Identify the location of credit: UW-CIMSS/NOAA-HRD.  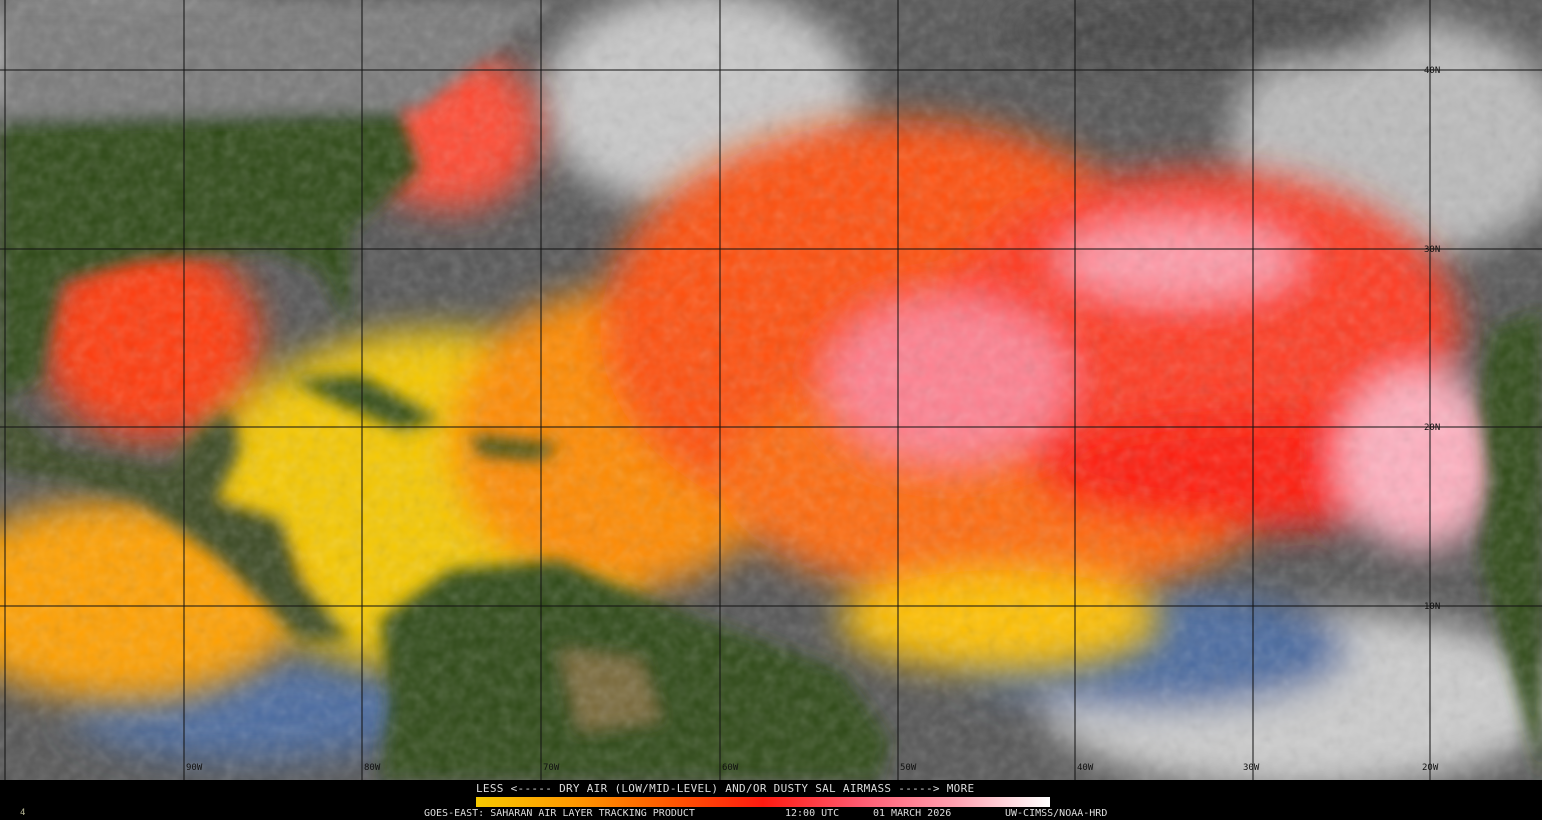
(1056, 813).